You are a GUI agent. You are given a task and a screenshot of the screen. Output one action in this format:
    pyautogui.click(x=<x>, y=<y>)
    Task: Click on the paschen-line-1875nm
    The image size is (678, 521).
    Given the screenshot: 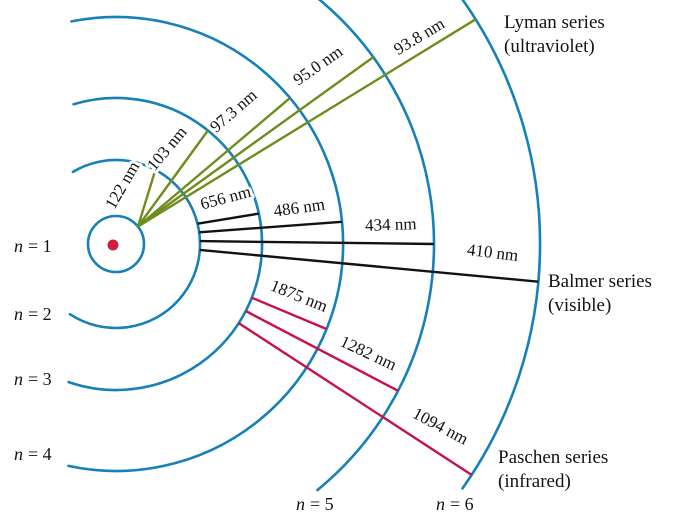 What is the action you would take?
    pyautogui.click(x=289, y=313)
    